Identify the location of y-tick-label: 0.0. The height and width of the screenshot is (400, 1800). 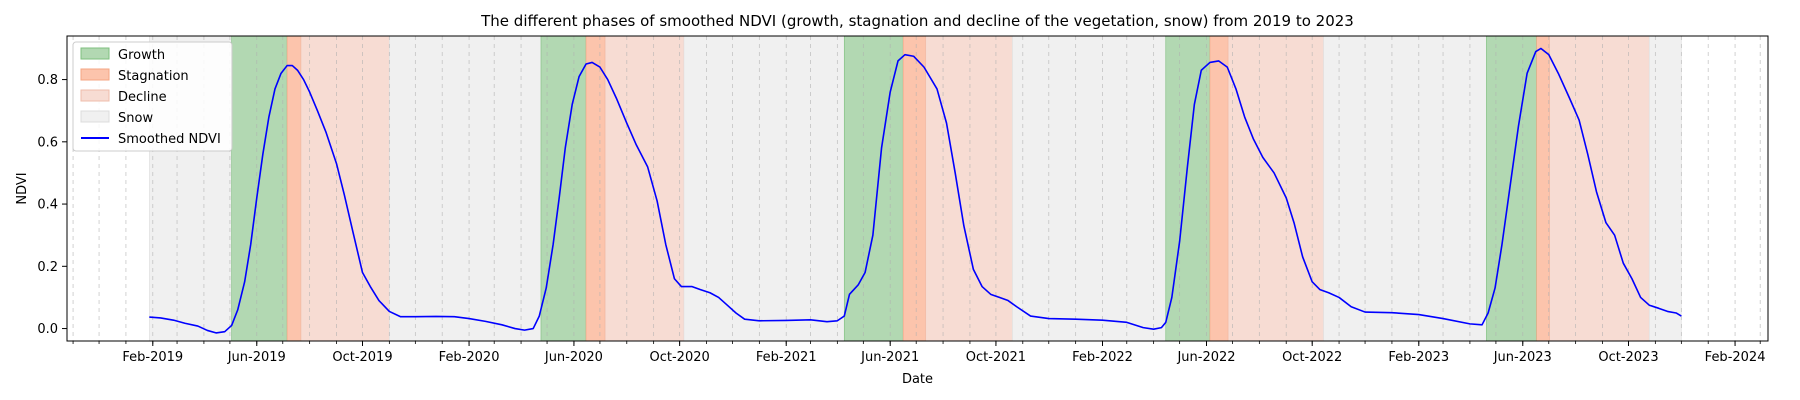
(47, 329).